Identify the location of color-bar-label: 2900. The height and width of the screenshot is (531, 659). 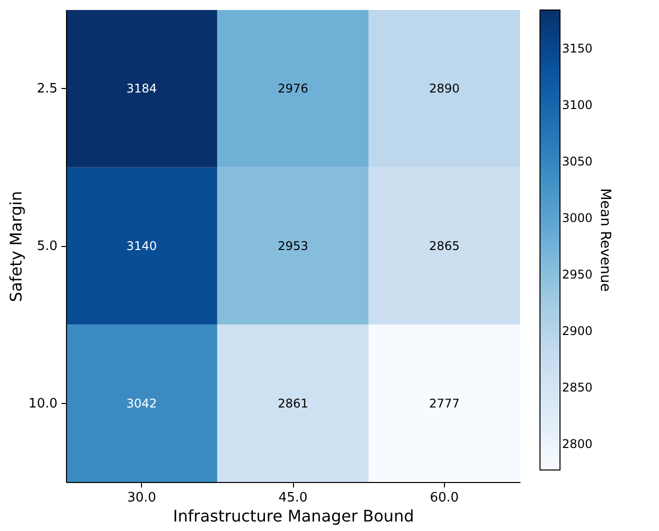
(577, 331).